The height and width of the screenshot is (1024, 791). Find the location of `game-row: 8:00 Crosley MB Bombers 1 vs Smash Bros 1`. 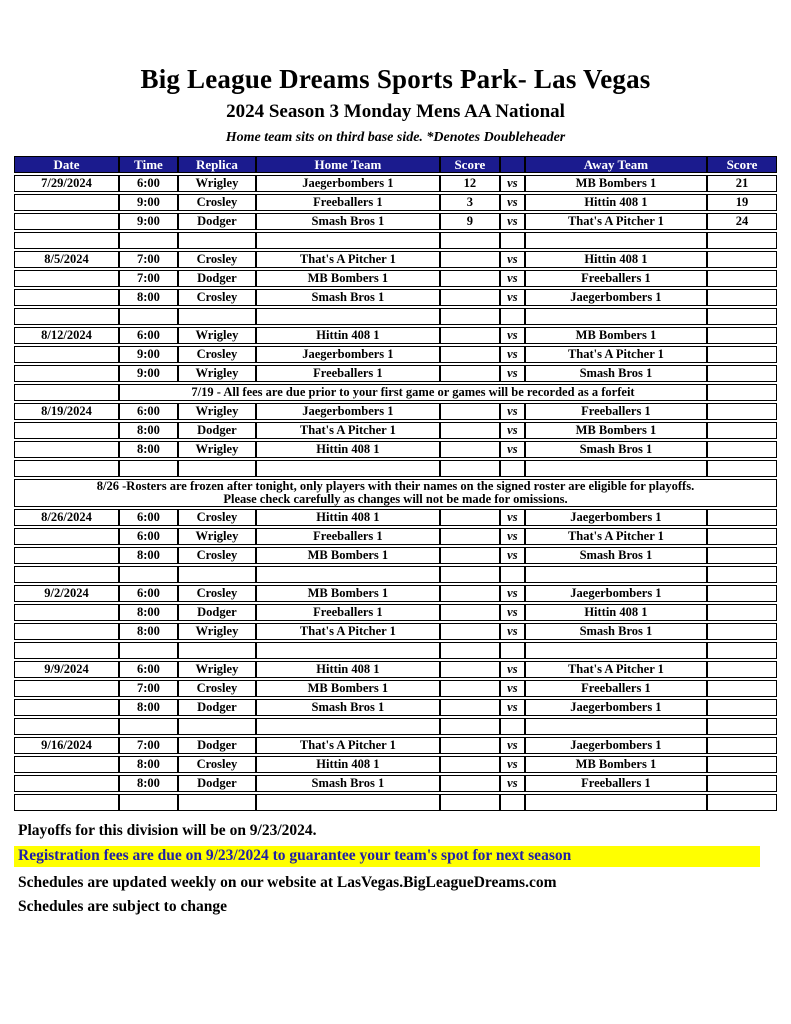

game-row: 8:00 Crosley MB Bombers 1 vs Smash Bros 1 is located at coordinates (395, 556).